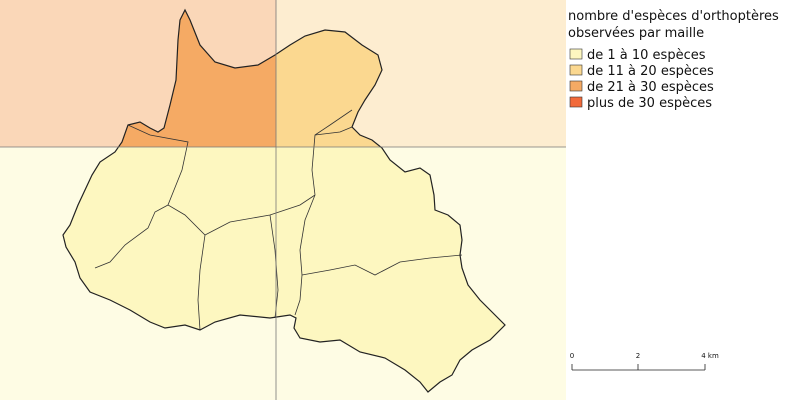 Image resolution: width=792 pixels, height=400 pixels. Describe the element at coordinates (673, 16) in the screenshot. I see `legend-title: nombre d'espèces d'orthoptères` at that location.